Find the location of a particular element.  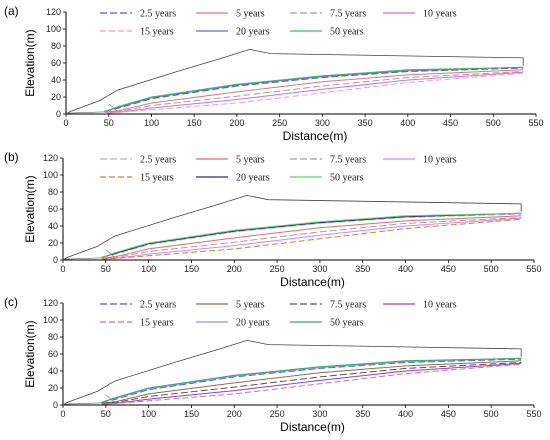

x-tick-label: 250 is located at coordinates (279, 123).